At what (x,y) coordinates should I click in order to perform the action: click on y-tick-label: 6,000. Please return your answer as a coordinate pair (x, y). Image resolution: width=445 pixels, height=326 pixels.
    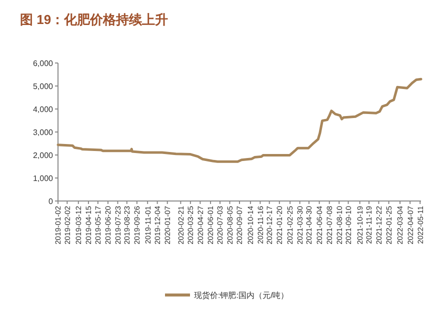
    Looking at the image, I should click on (43, 63).